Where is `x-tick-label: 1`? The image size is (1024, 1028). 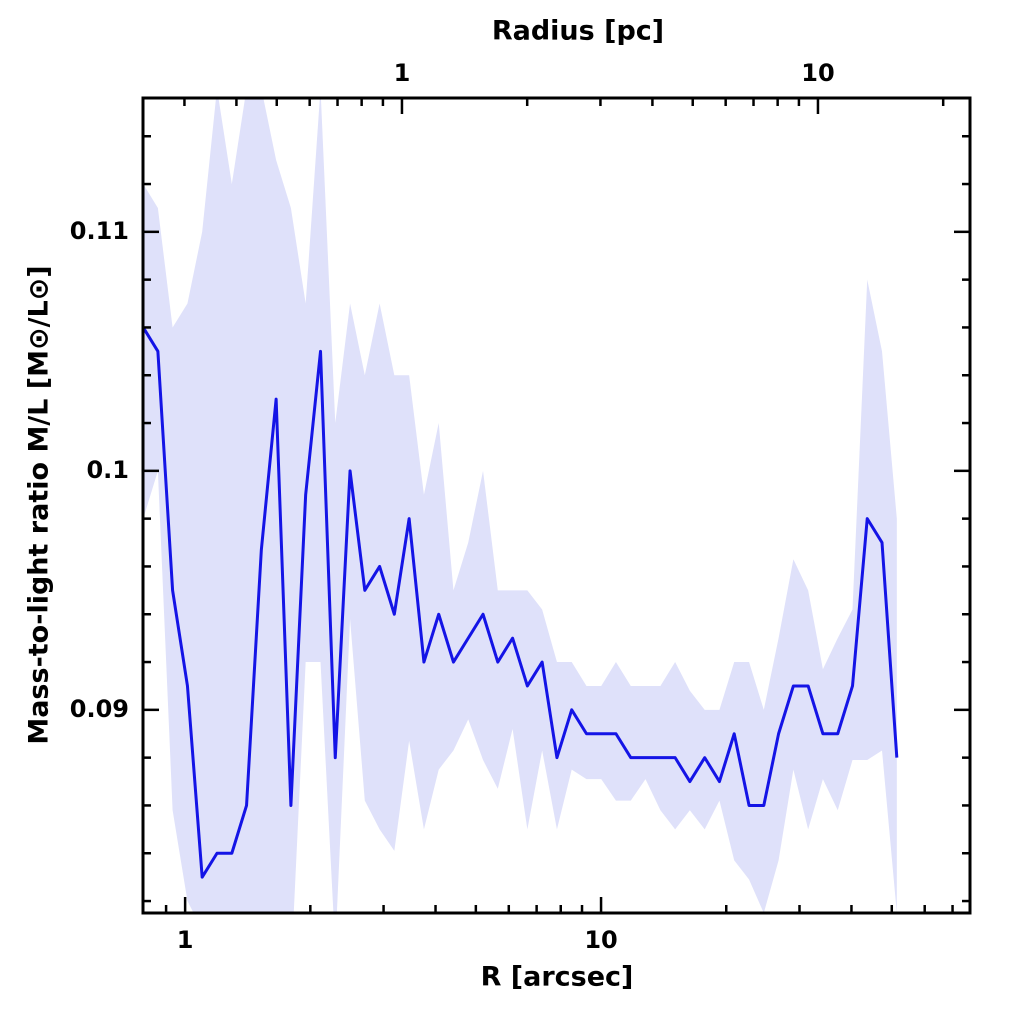
x-tick-label: 1 is located at coordinates (185, 940).